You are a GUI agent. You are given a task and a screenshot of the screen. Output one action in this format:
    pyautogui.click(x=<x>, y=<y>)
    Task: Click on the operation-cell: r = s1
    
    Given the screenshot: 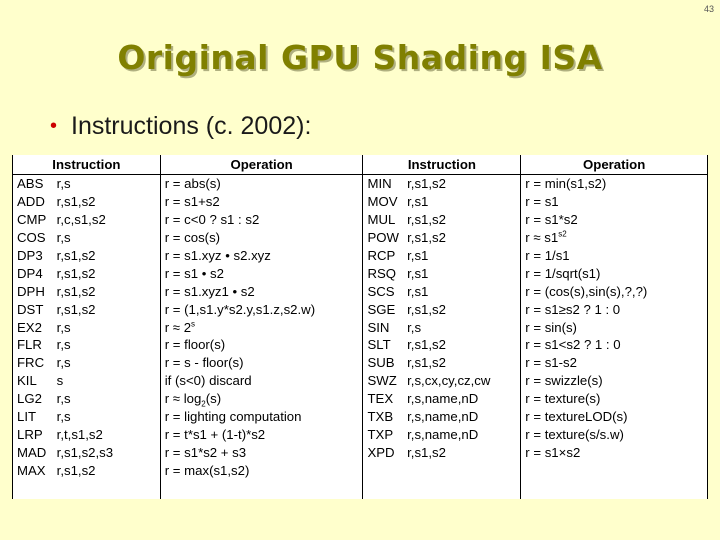 What is the action you would take?
    pyautogui.click(x=614, y=201)
    